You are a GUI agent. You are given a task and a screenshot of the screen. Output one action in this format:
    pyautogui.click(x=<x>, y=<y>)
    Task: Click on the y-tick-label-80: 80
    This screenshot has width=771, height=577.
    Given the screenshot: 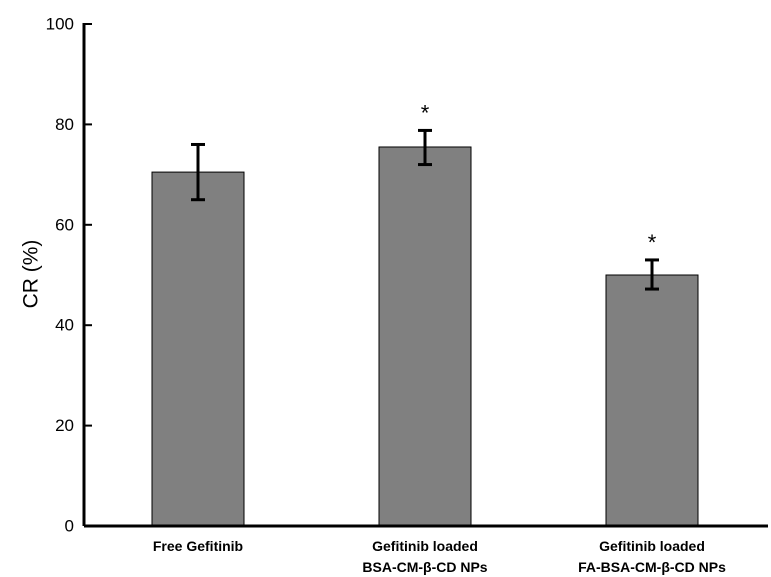 What is the action you would take?
    pyautogui.click(x=64, y=124)
    